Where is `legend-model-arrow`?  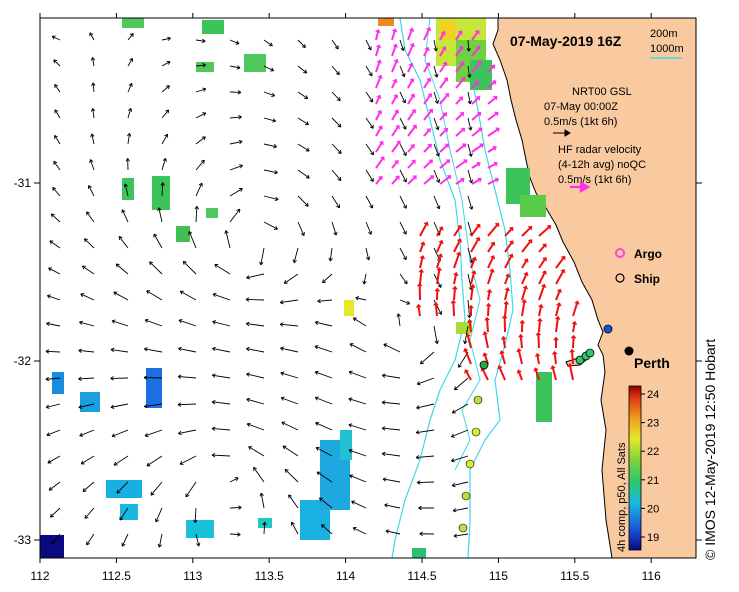 legend-model-arrow is located at coordinates (562, 133).